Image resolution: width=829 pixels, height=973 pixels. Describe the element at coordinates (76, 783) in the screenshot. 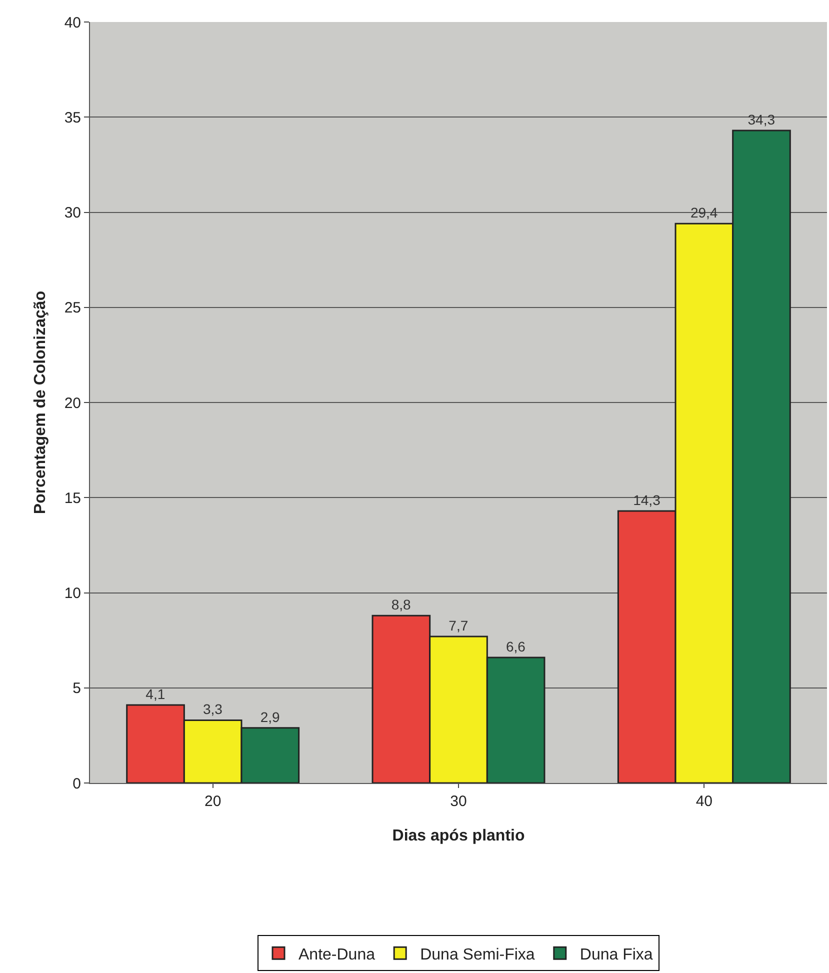

I see `y-tick-label: 0` at that location.